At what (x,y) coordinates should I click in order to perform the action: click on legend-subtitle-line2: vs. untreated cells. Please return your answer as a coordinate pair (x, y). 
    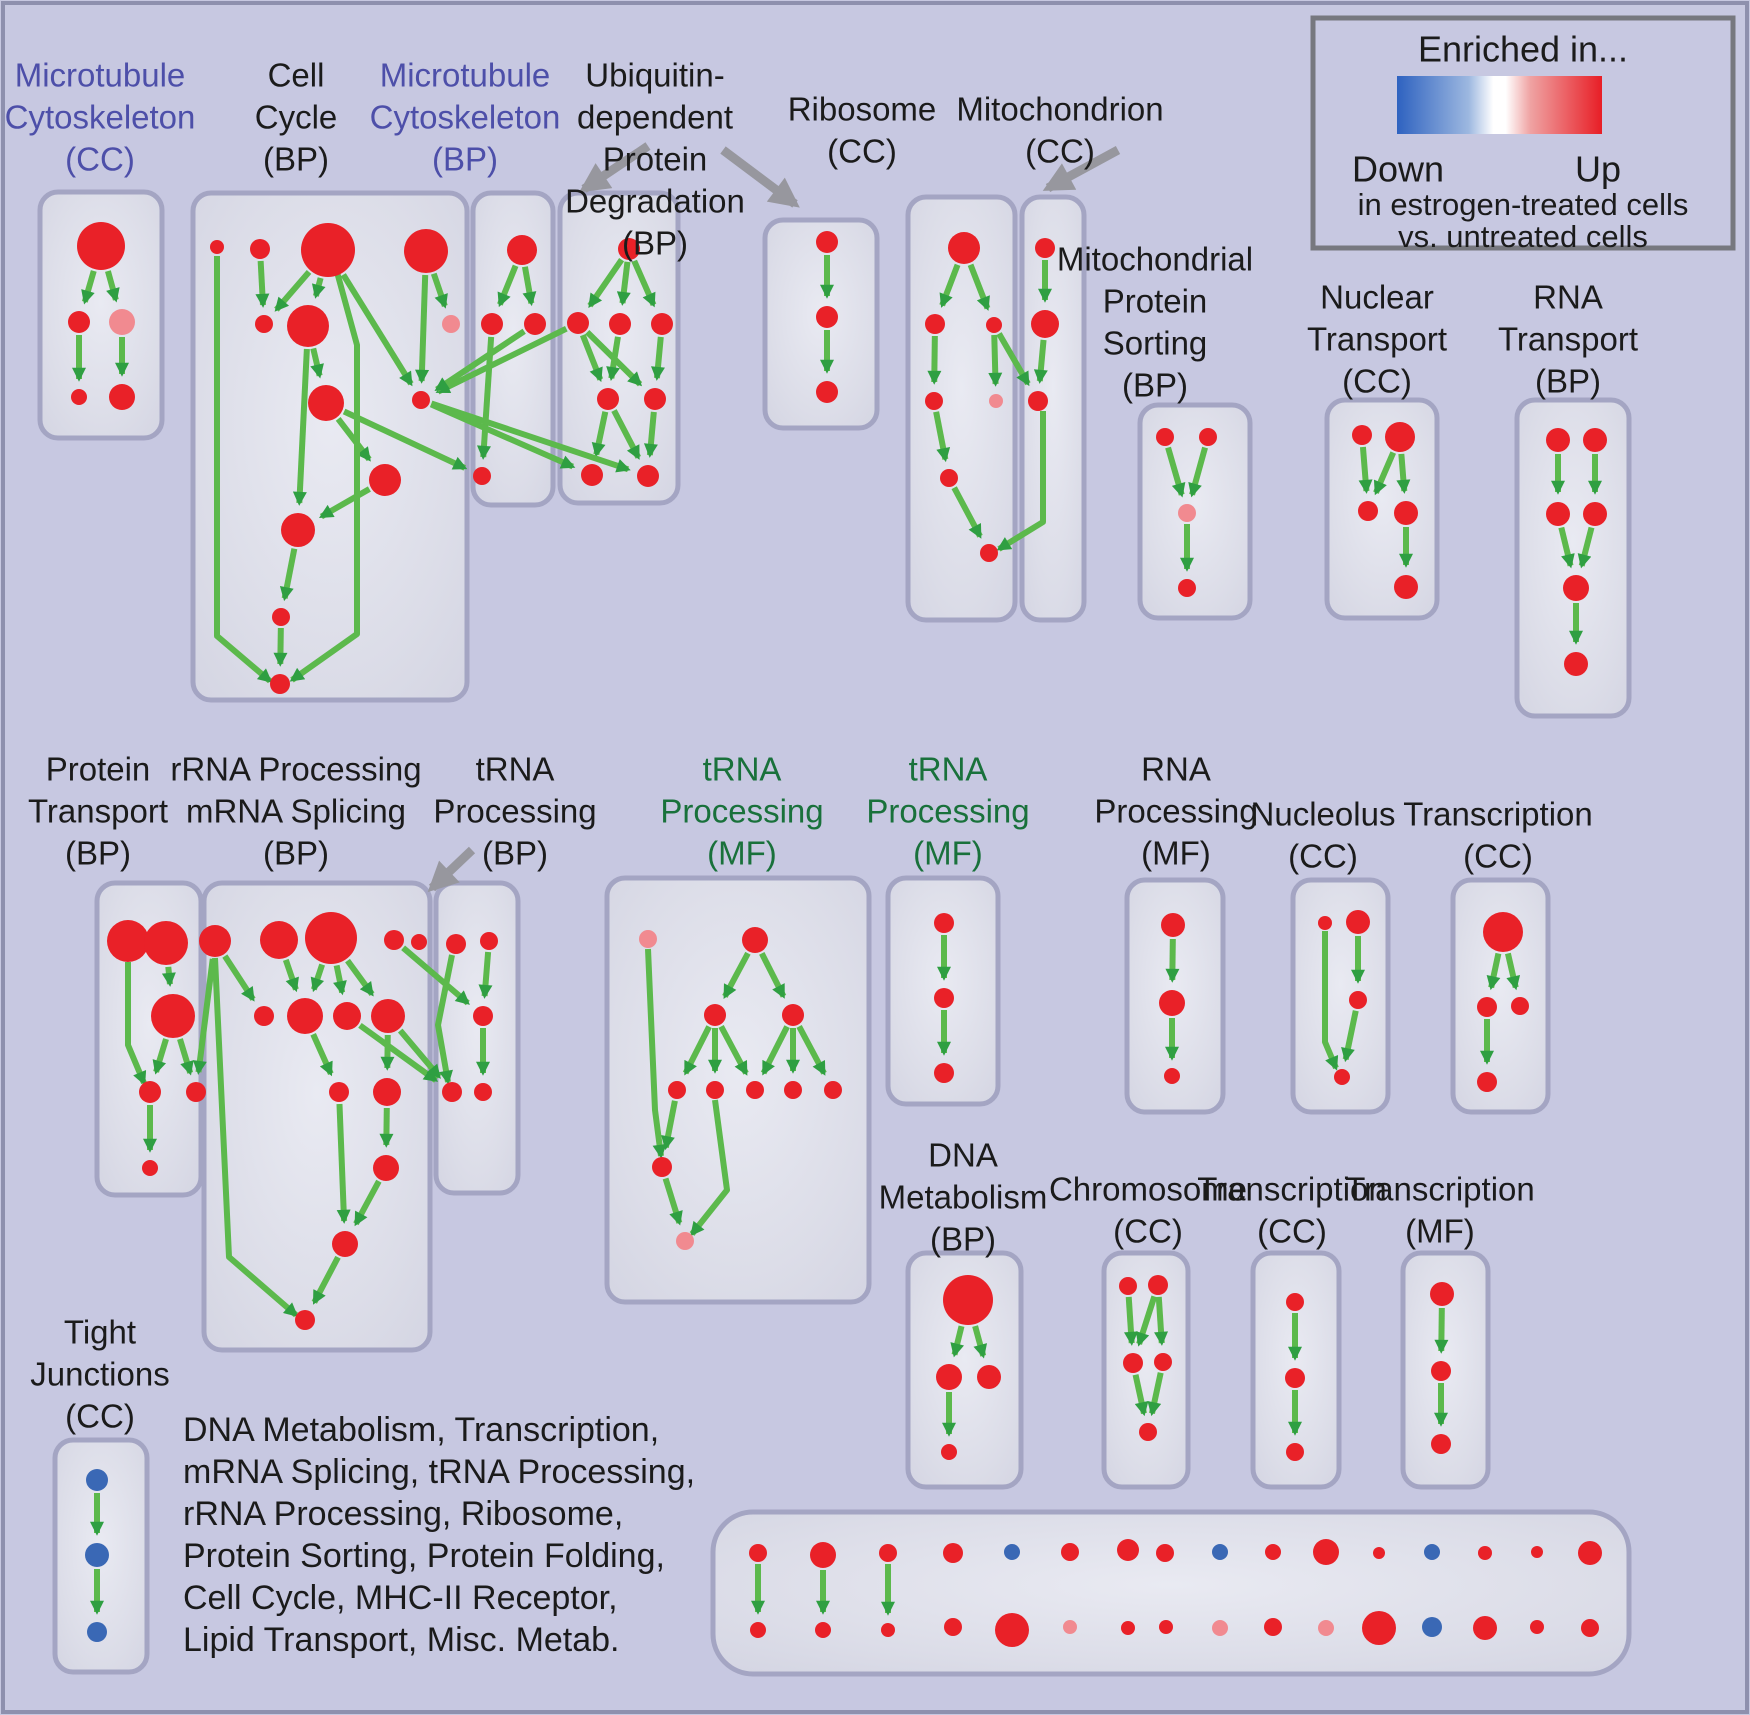
    Looking at the image, I should click on (1523, 236).